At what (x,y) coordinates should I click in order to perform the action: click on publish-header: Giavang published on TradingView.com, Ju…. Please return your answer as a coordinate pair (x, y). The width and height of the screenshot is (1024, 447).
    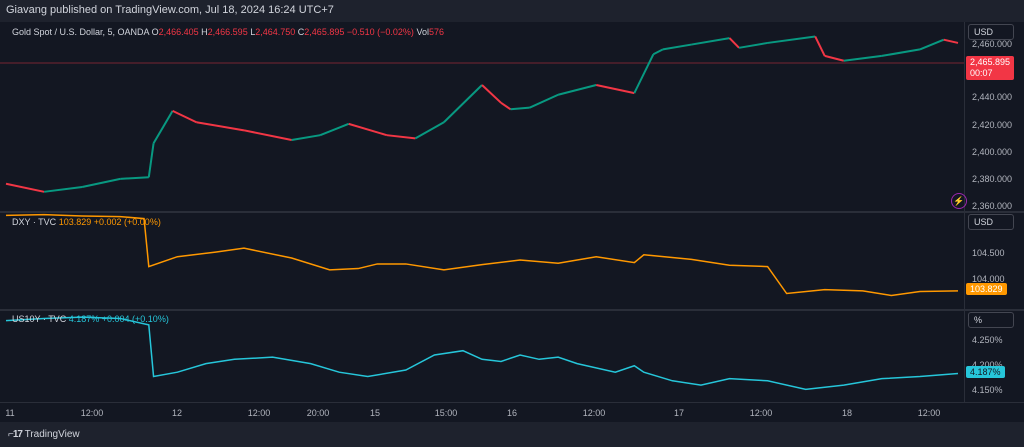
    Looking at the image, I should click on (512, 11).